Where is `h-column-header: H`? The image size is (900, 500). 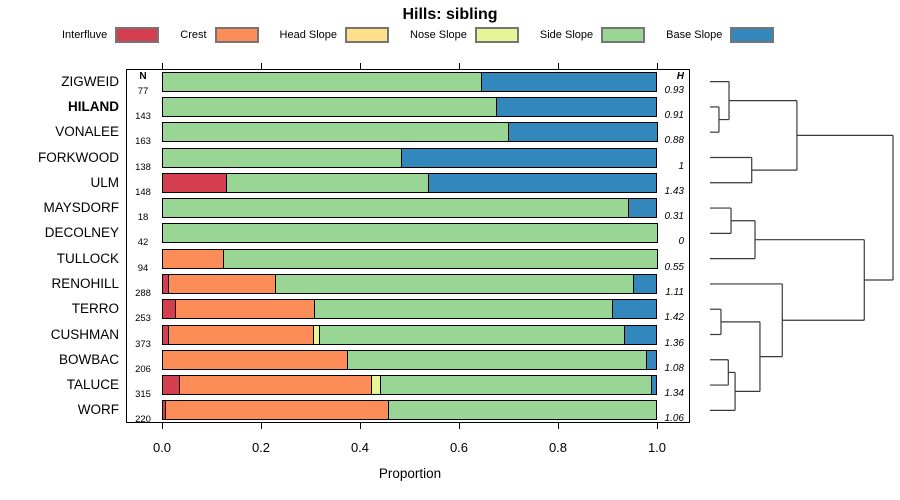 h-column-header: H is located at coordinates (680, 76).